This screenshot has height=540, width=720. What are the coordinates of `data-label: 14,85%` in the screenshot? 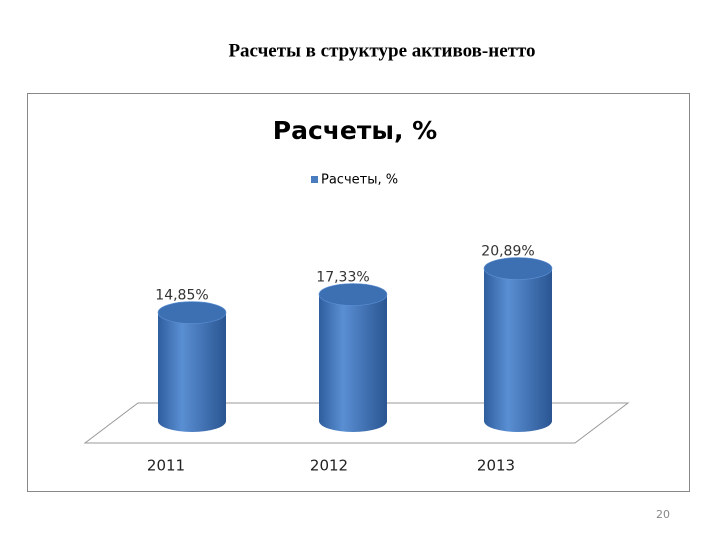 It's located at (181, 296).